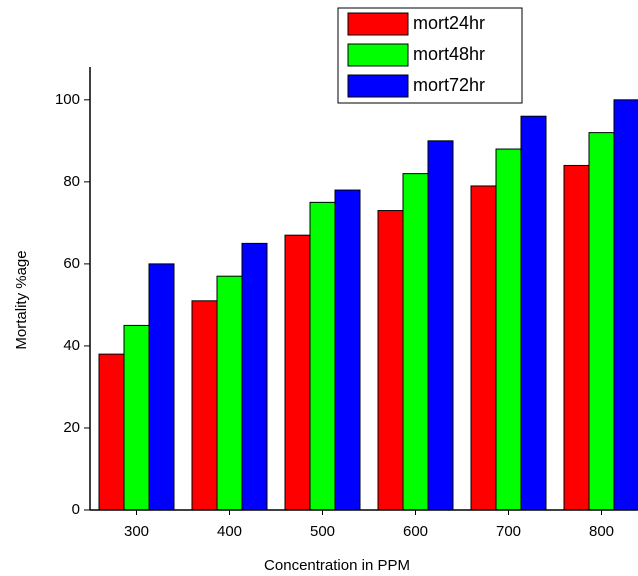 Image resolution: width=638 pixels, height=576 pixels. What do you see at coordinates (322, 531) in the screenshot?
I see `x-tick-label: 500` at bounding box center [322, 531].